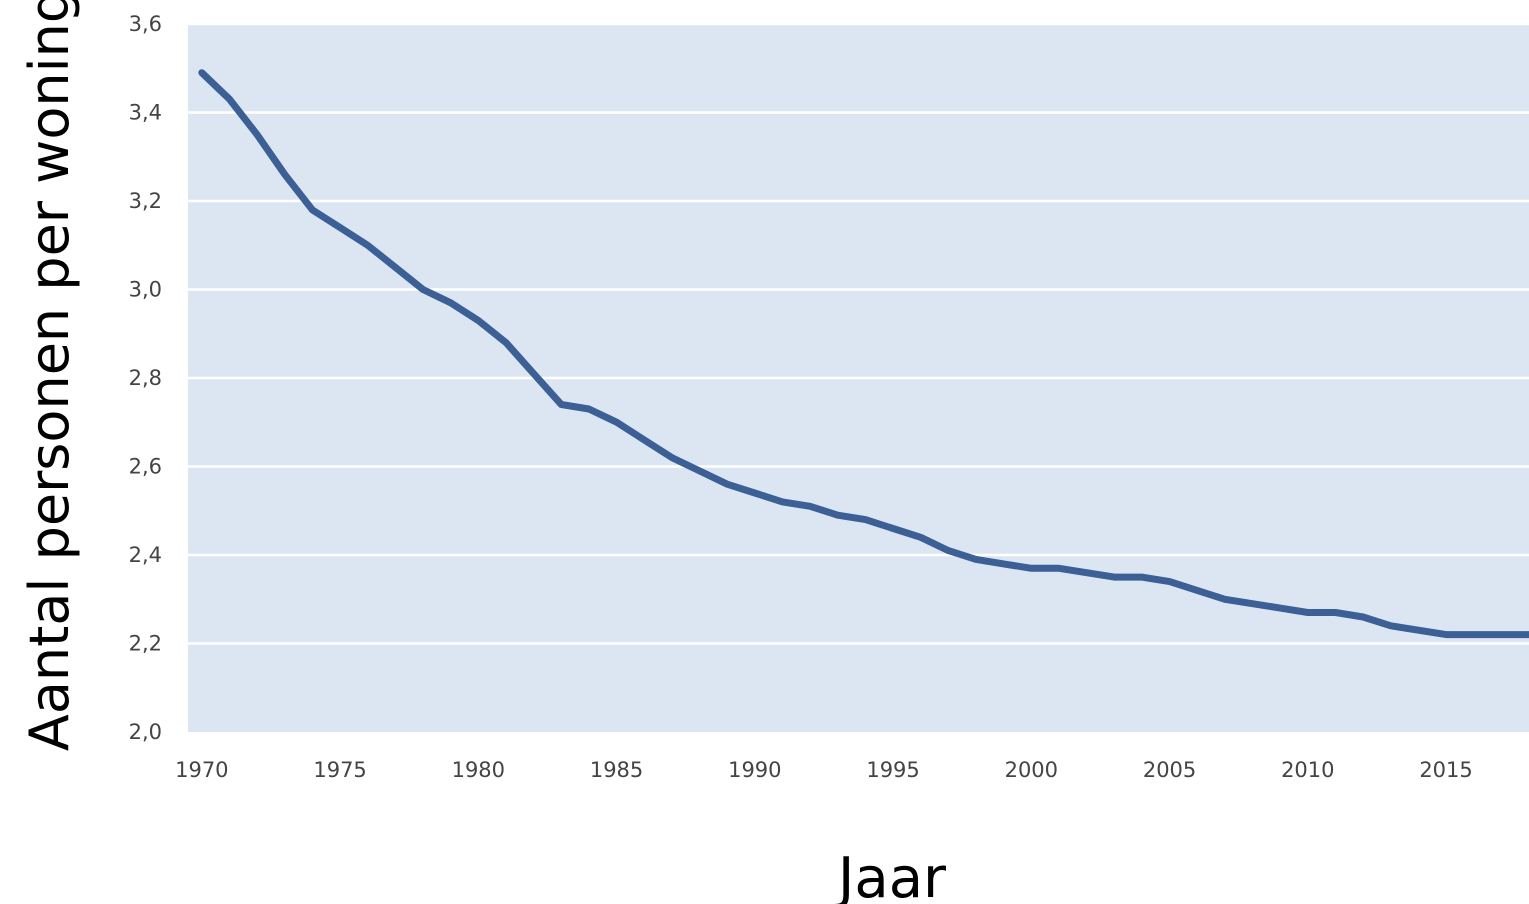 This screenshot has height=904, width=1529. What do you see at coordinates (145, 644) in the screenshot?
I see `y-tick-label: 2,2` at bounding box center [145, 644].